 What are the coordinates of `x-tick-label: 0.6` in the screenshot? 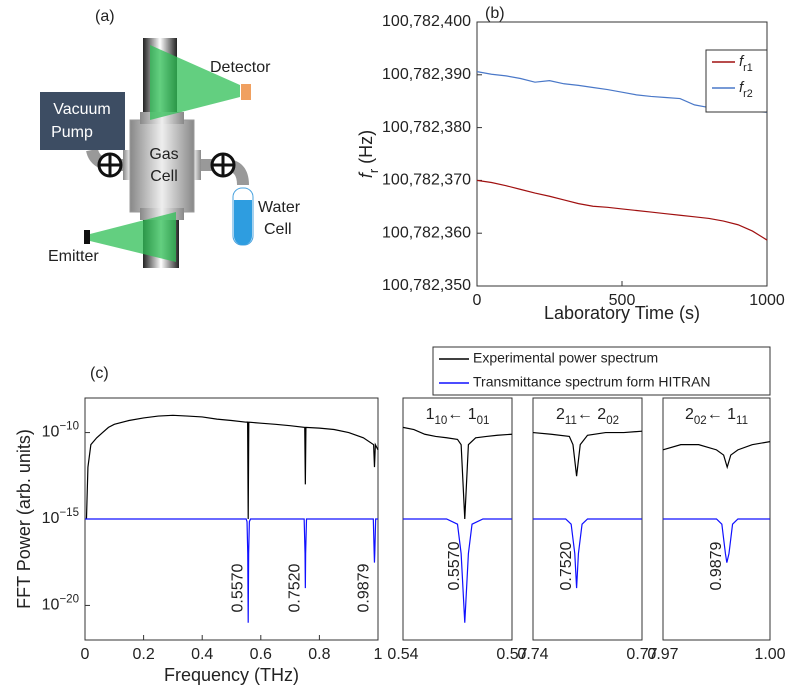 It's located at (261, 654).